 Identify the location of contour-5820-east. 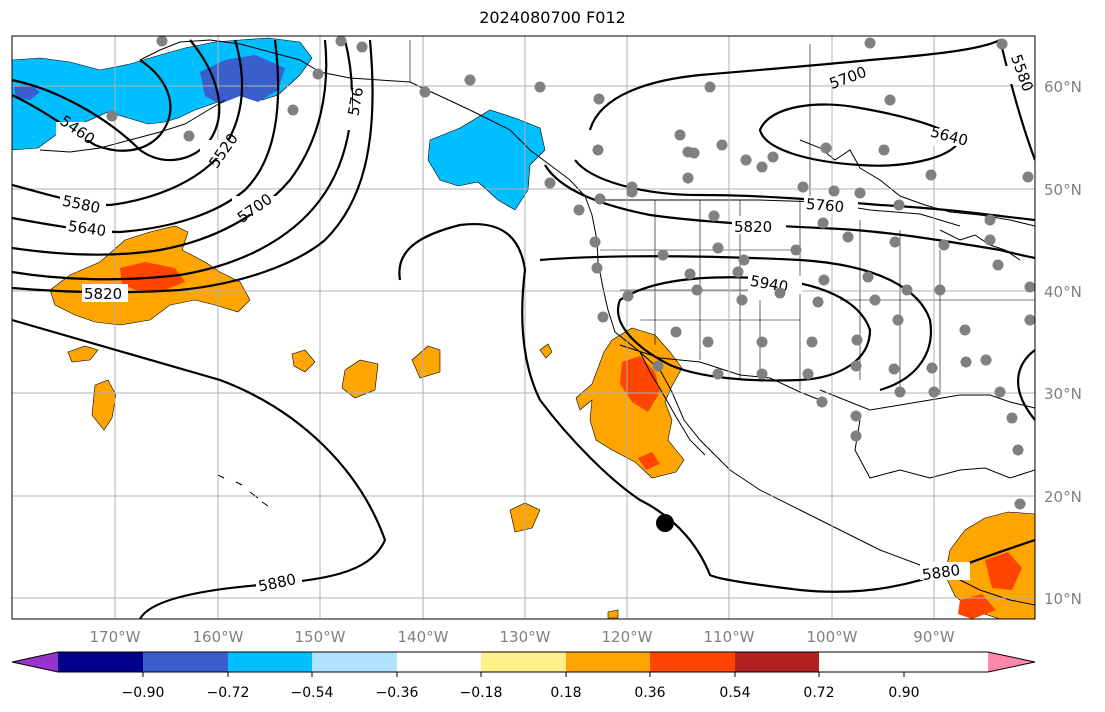
(789, 212).